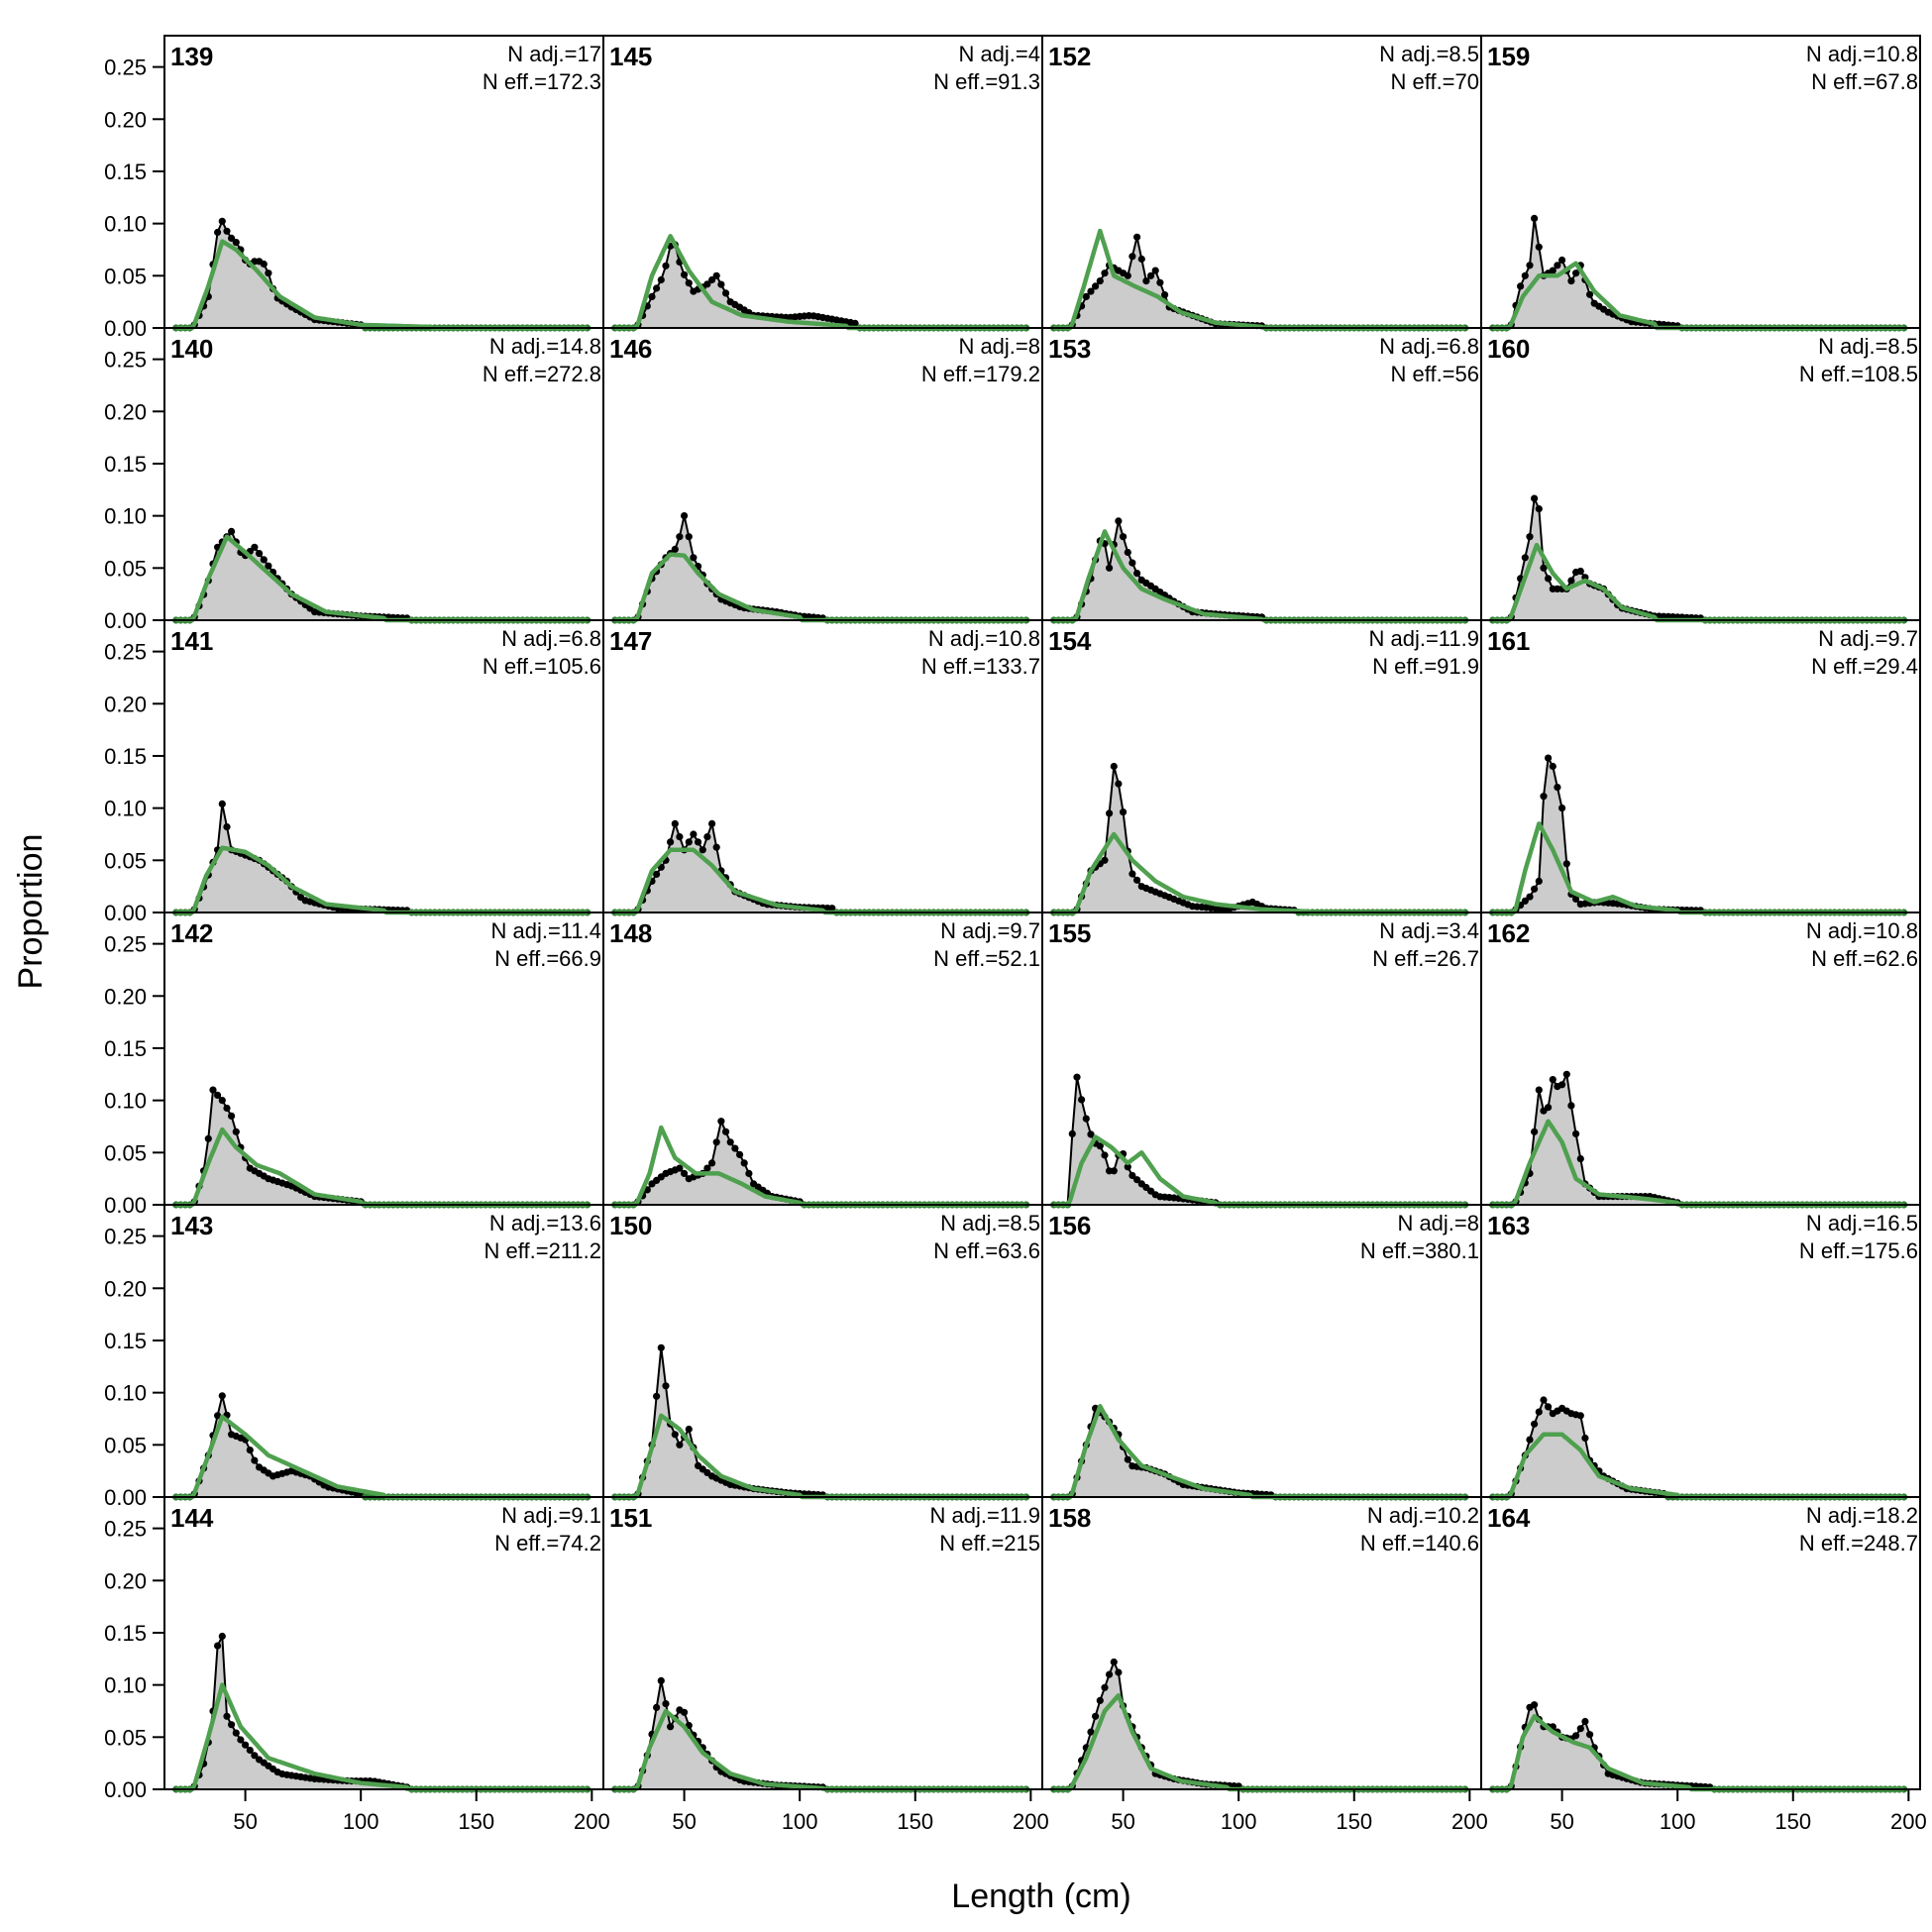  What do you see at coordinates (545, 1223) in the screenshot?
I see `n-adj-label: N adj.=13.6` at bounding box center [545, 1223].